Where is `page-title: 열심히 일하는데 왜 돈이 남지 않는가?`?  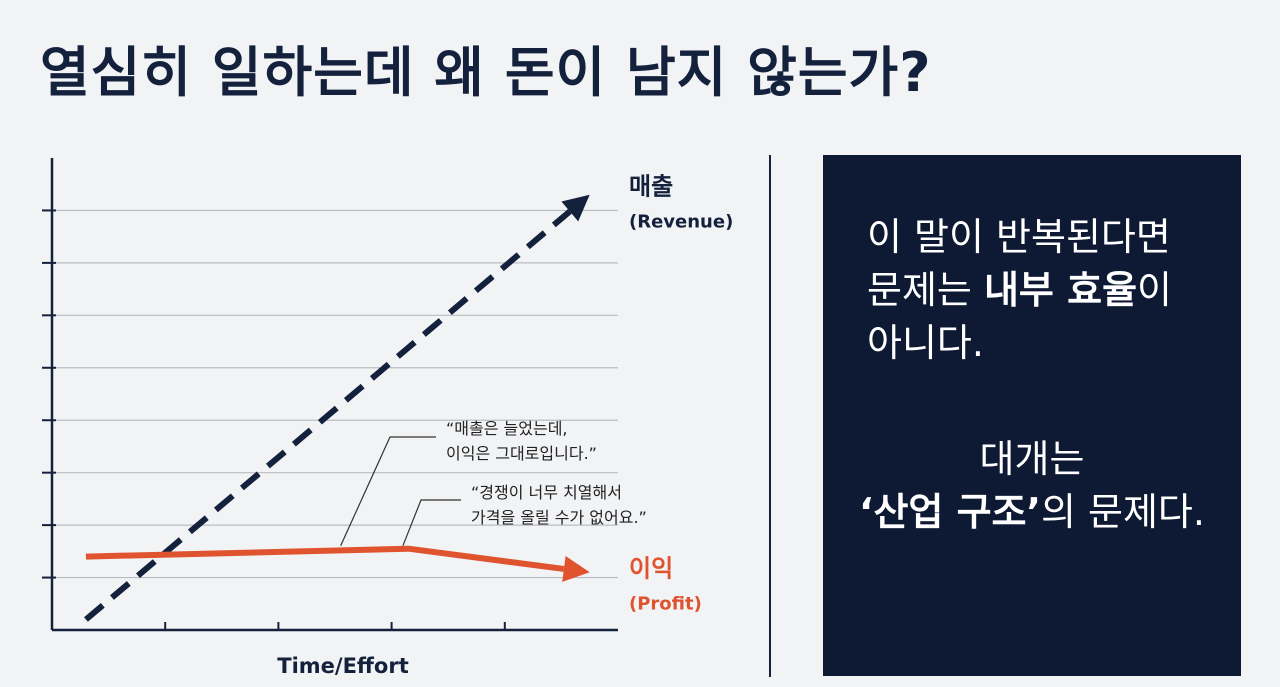 page-title: 열심히 일하는데 왜 돈이 남지 않는가? is located at coordinates (486, 72).